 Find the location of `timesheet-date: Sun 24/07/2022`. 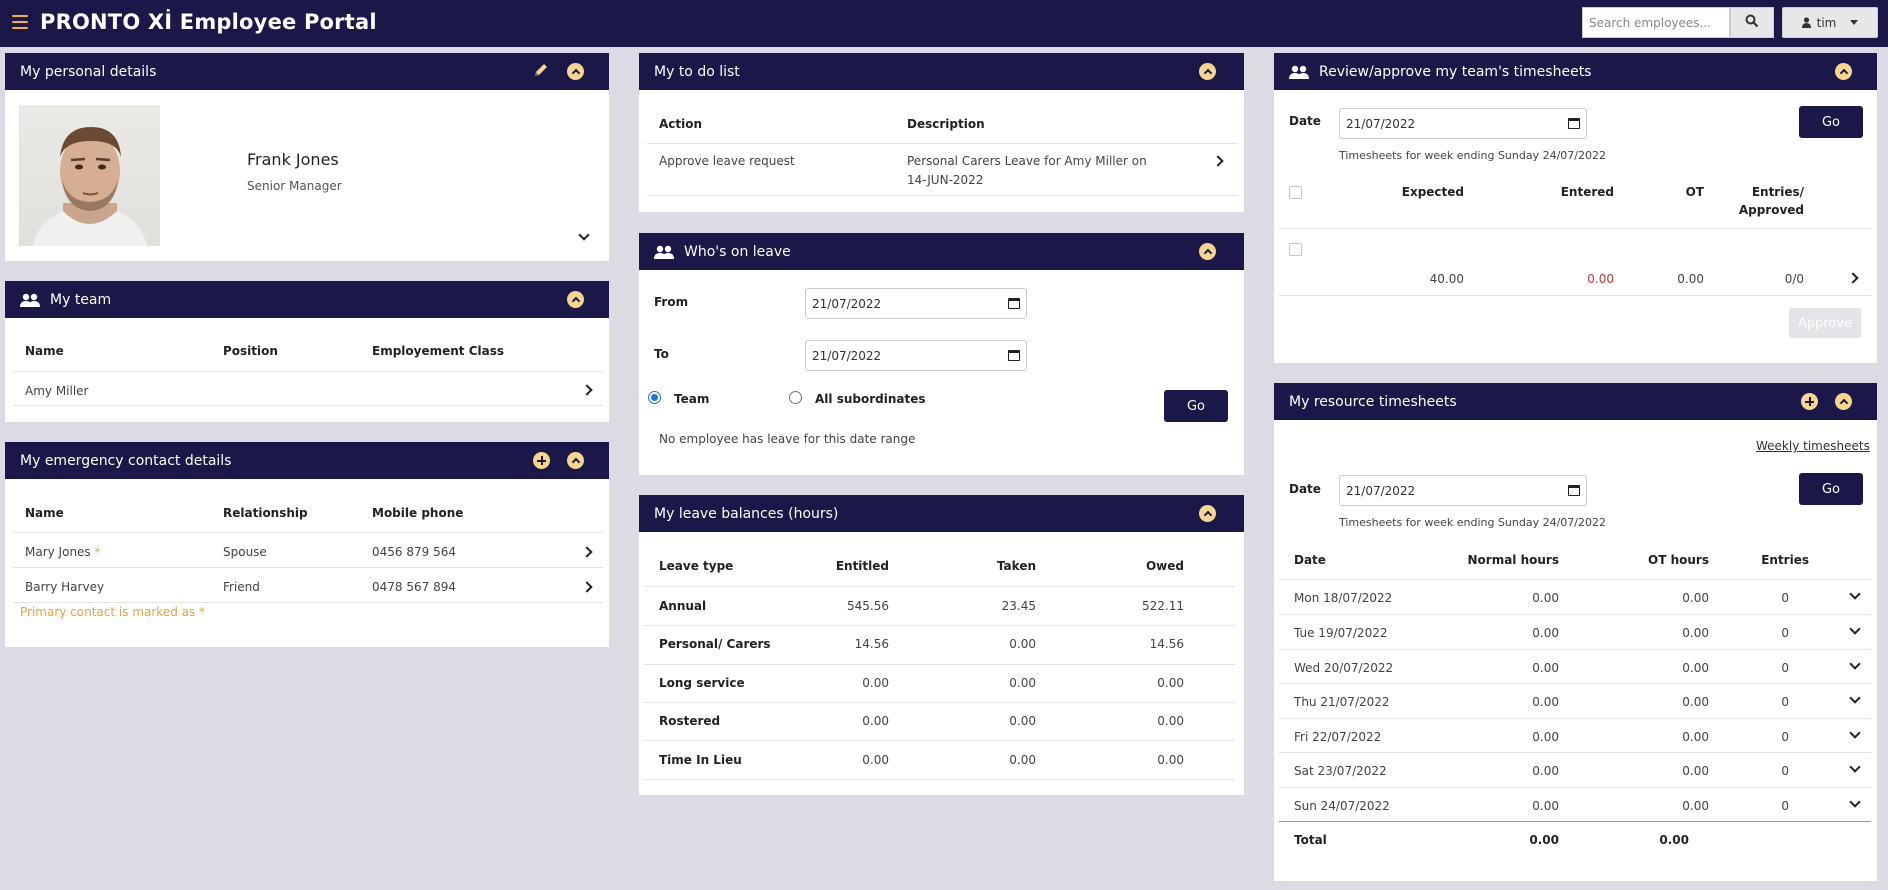

timesheet-date: Sun 24/07/2022 is located at coordinates (1342, 806).